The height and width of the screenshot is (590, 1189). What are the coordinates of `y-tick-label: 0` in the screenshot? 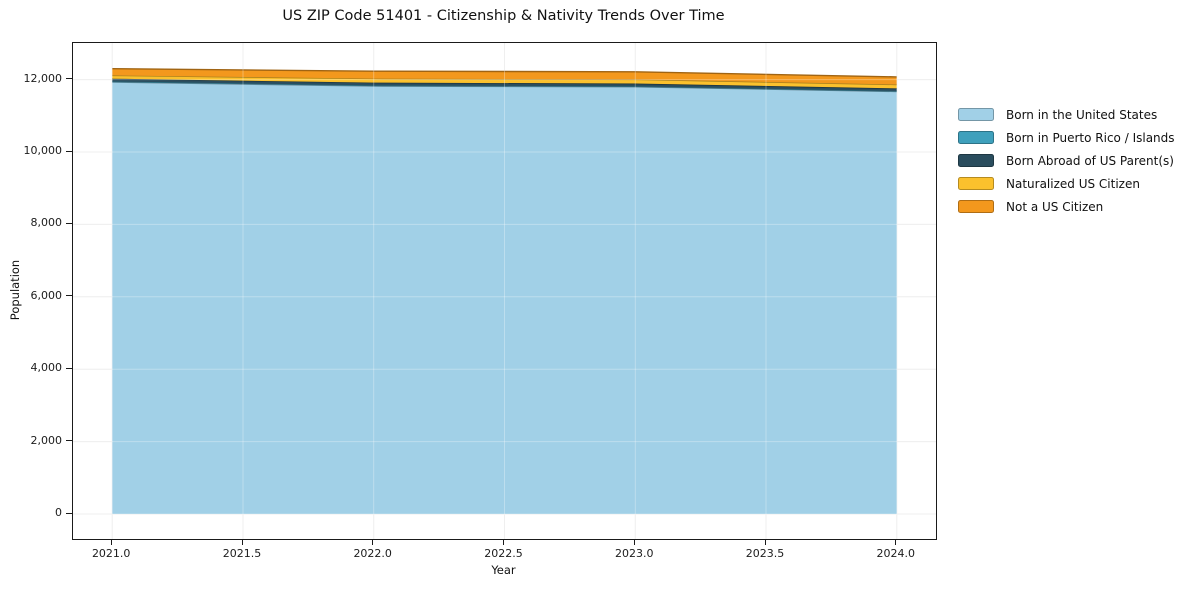 It's located at (58, 512).